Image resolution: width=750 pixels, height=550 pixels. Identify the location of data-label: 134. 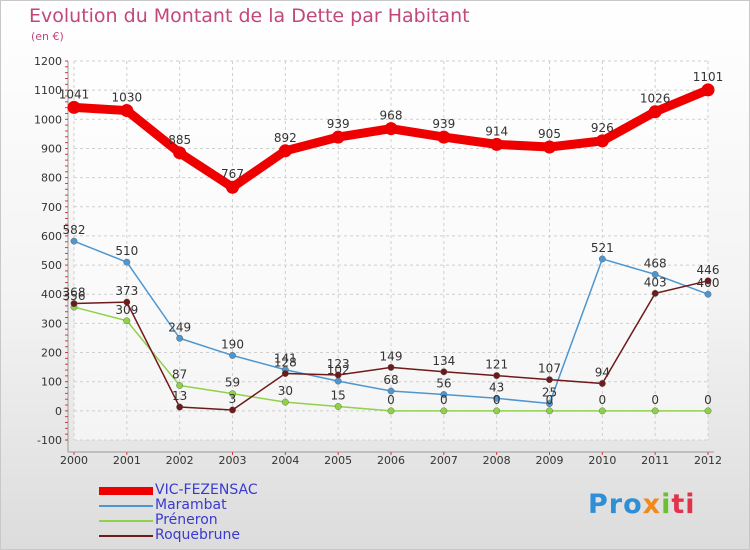
(443, 361).